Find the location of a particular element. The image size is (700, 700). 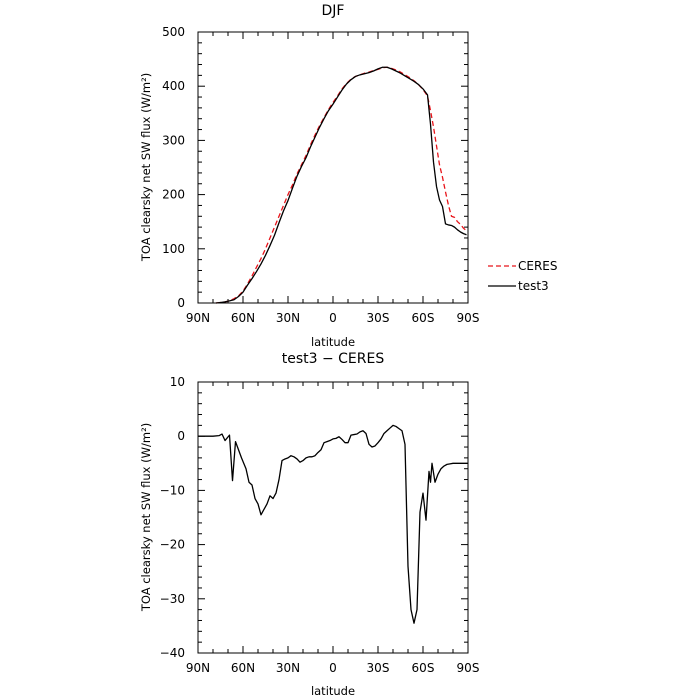

y-tick-label: 200 is located at coordinates (173, 195).